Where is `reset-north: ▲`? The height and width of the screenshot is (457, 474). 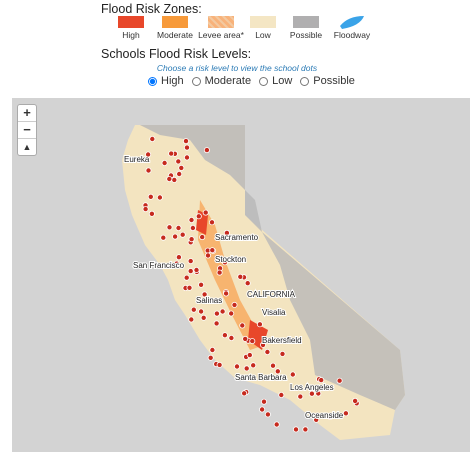 reset-north: ▲ is located at coordinates (27, 147).